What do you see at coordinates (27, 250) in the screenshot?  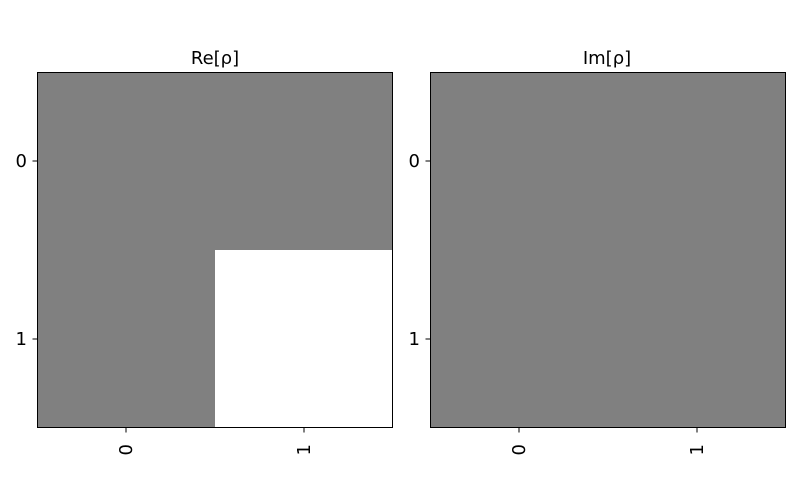 I see `real-part-y-ticks: 0 1` at bounding box center [27, 250].